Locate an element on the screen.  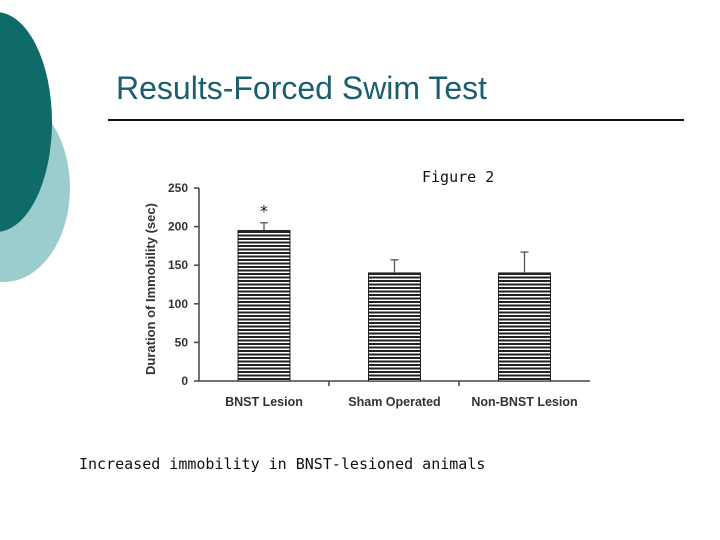
y-tick-label: 100 is located at coordinates (178, 304).